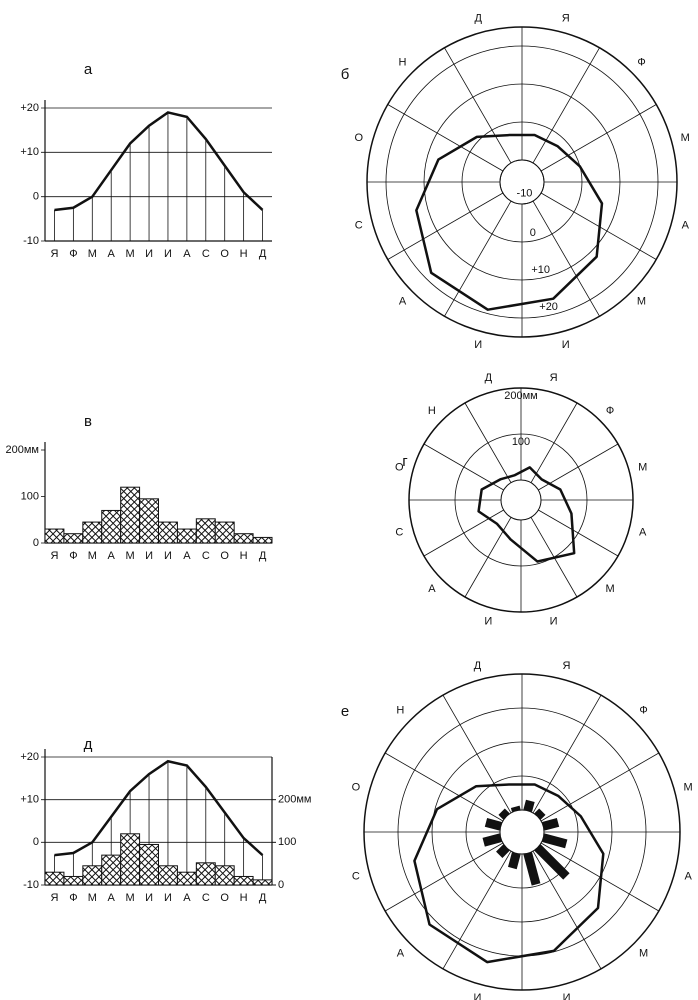 The height and width of the screenshot is (1000, 698). Describe the element at coordinates (287, 842) in the screenshot. I see `y2-tick-label: 100` at that location.